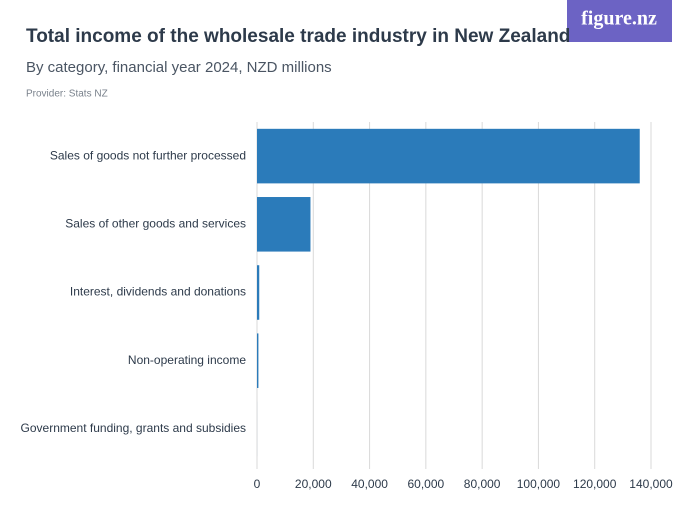  I want to click on x-tick-label: 140,000, so click(651, 484).